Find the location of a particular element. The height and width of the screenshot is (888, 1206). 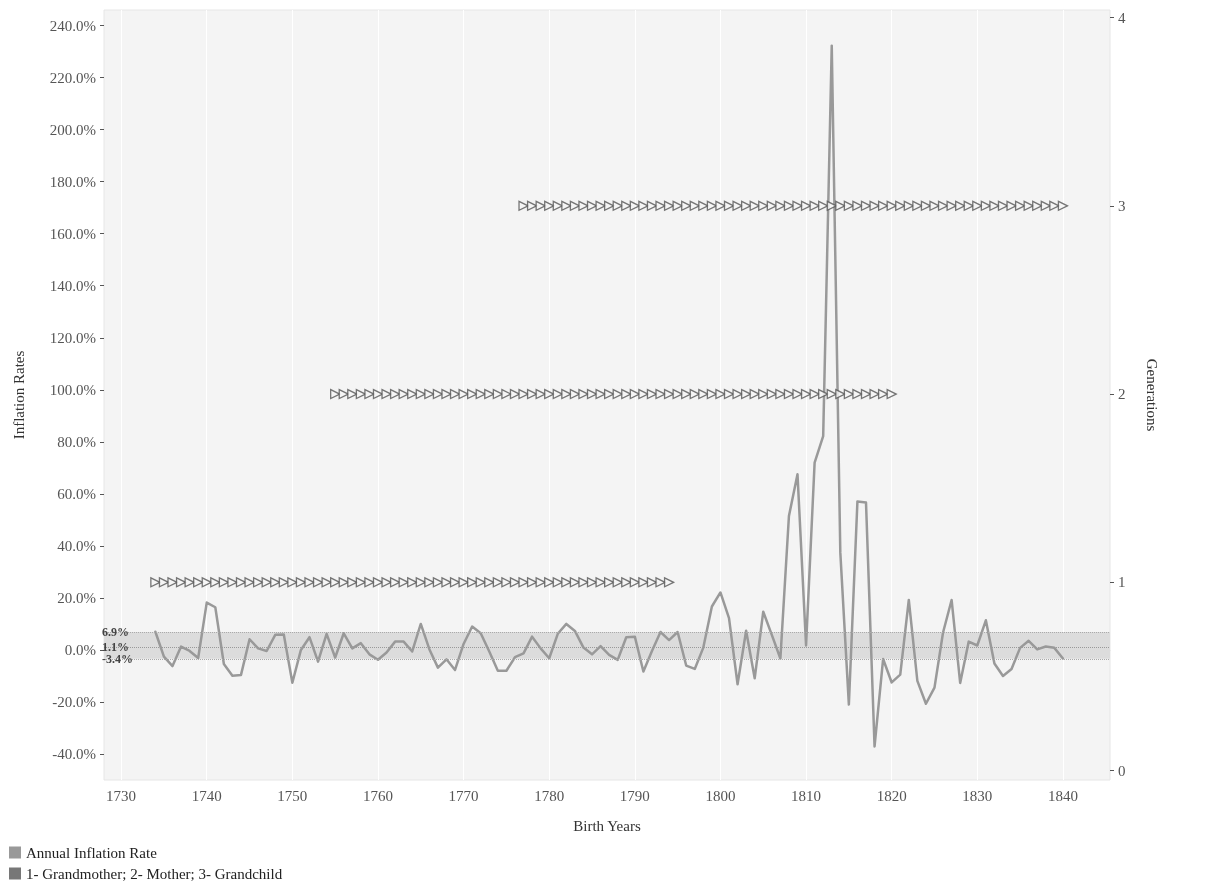

x-axis-title: Birth Years is located at coordinates (607, 825).